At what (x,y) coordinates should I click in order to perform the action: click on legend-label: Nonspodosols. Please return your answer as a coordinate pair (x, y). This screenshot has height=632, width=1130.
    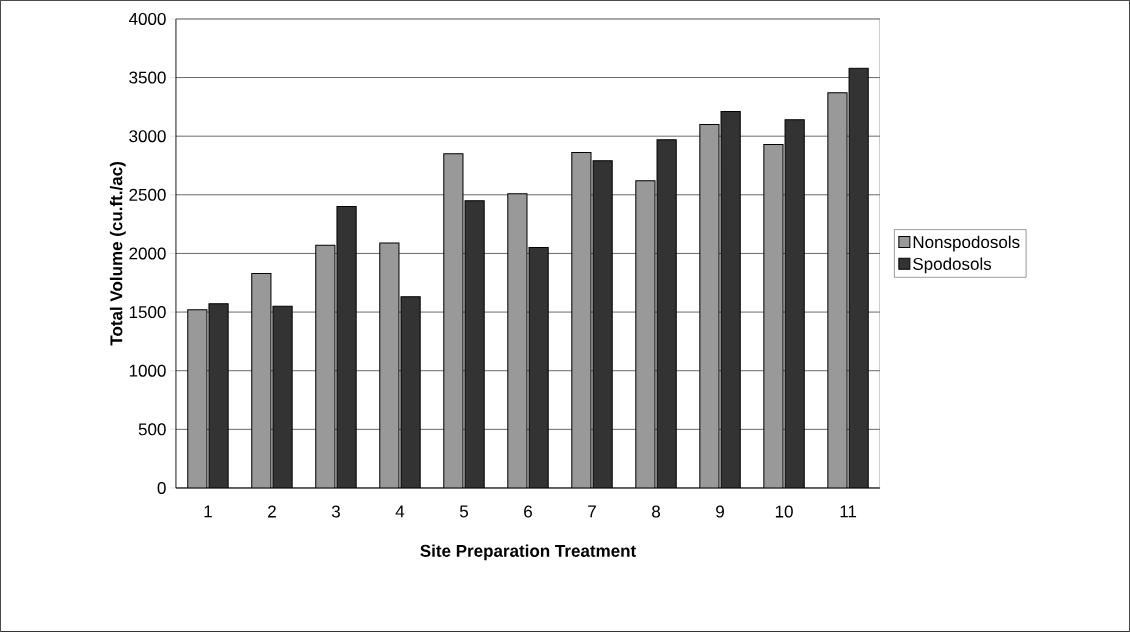
    Looking at the image, I should click on (966, 243).